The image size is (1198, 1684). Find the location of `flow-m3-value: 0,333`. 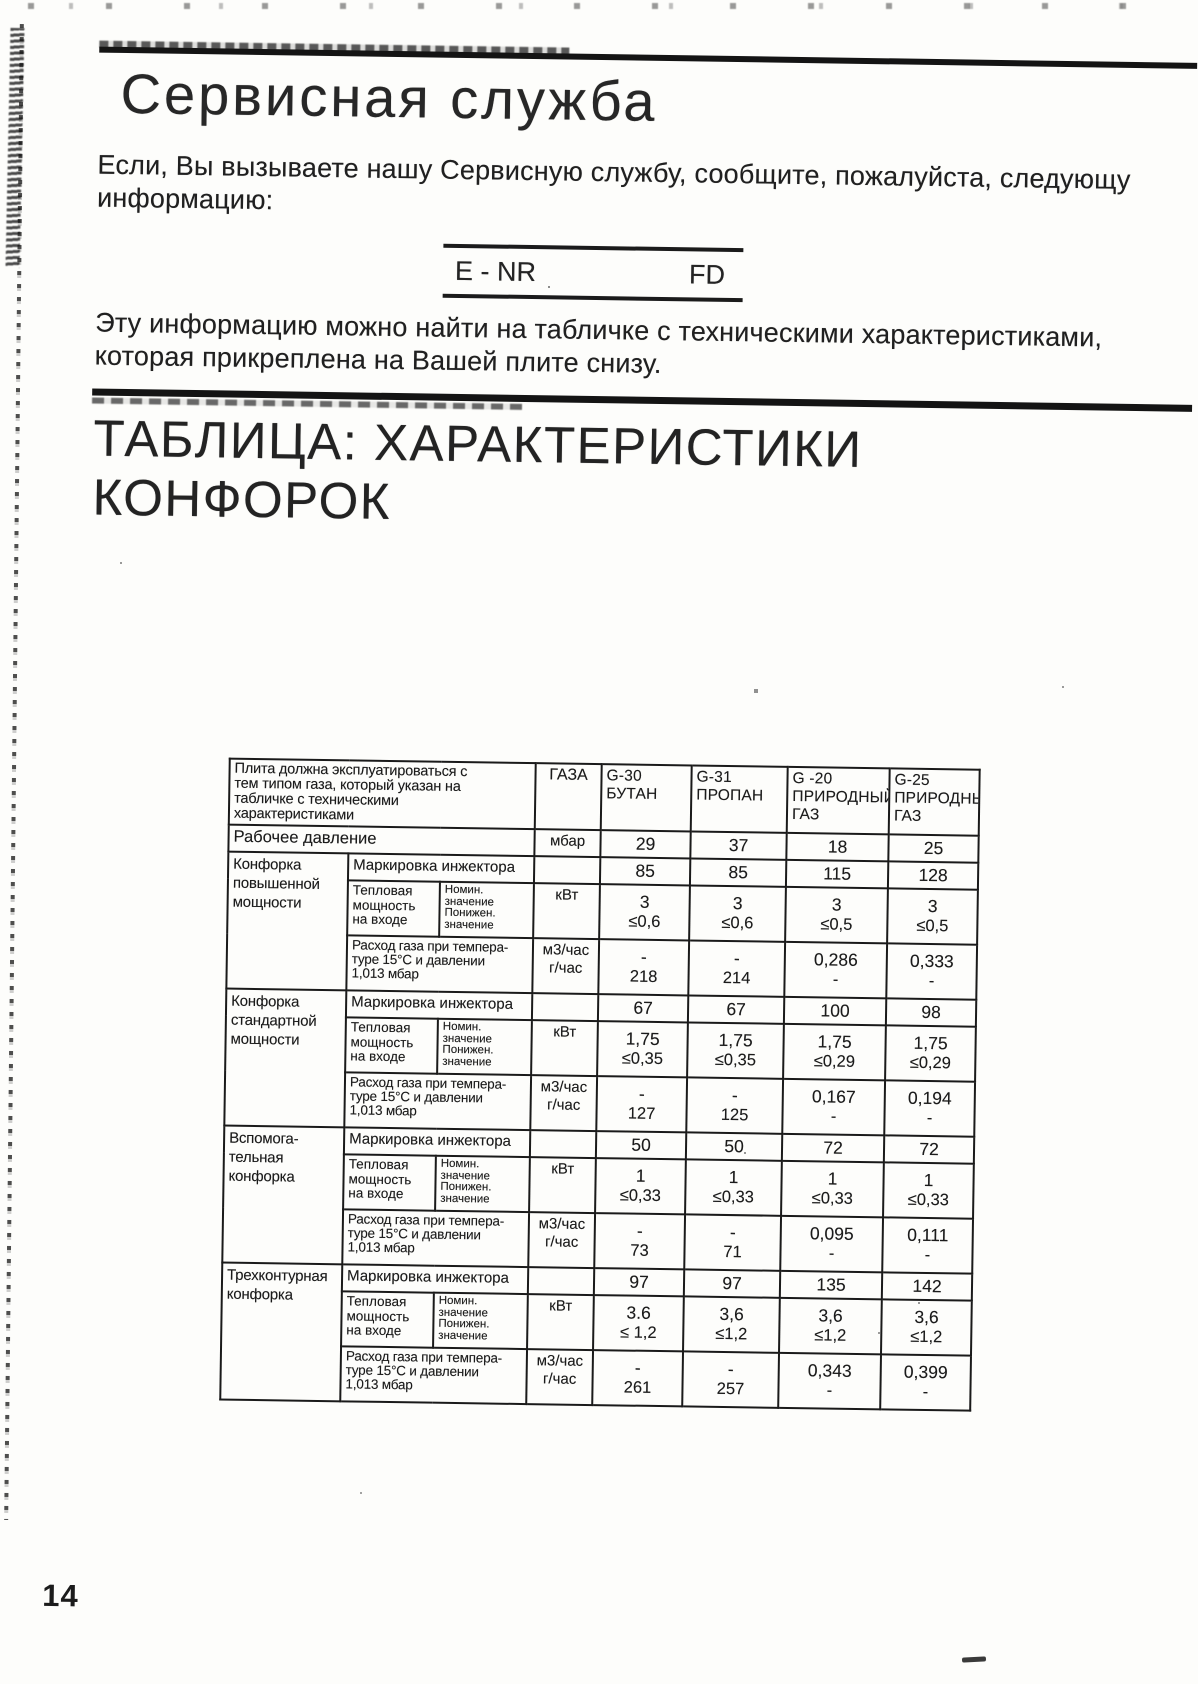

flow-m3-value: 0,333 is located at coordinates (931, 961).